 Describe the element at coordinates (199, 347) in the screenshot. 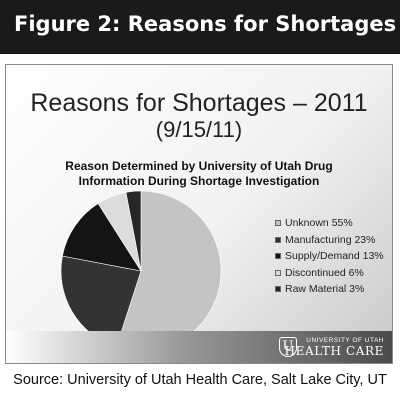

I see `slide-footer: U UNIVERSITY OF UTAH HEALTH CARE` at that location.